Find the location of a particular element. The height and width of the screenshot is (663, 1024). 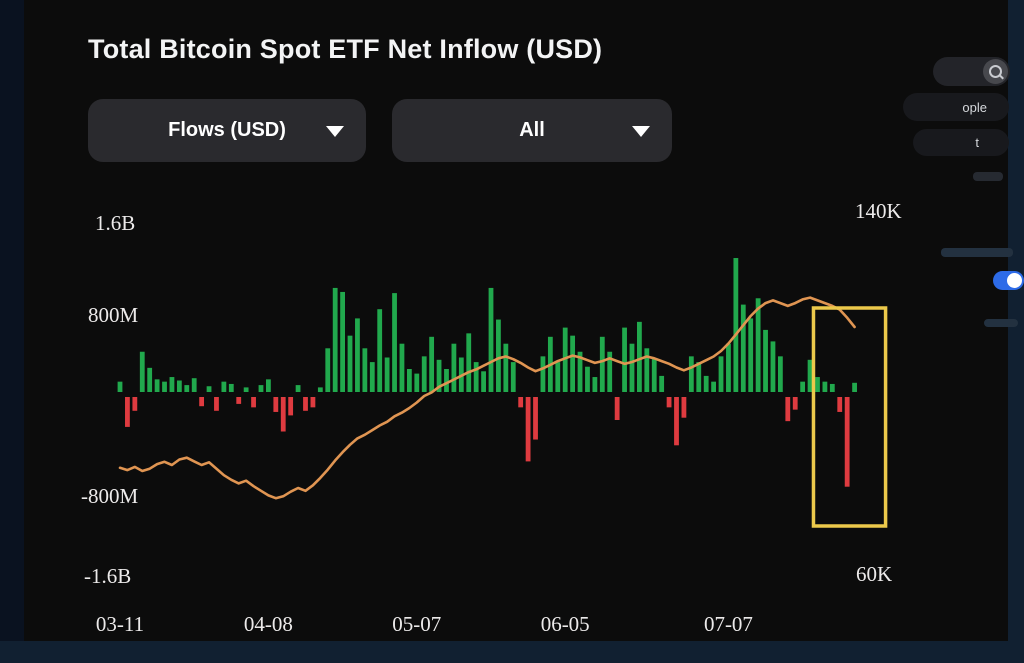

right-axis-label: 140K is located at coordinates (878, 211).